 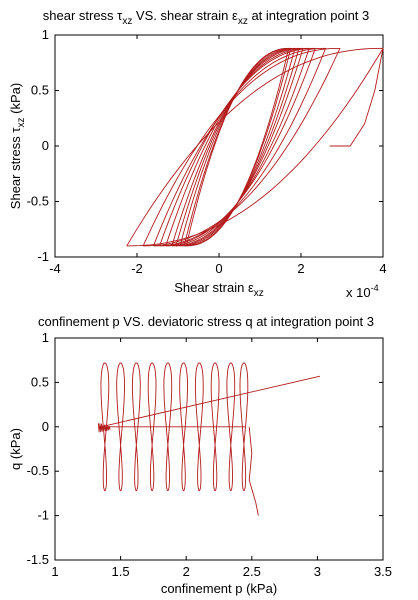 I want to click on stress-path-lobes, so click(x=174, y=427).